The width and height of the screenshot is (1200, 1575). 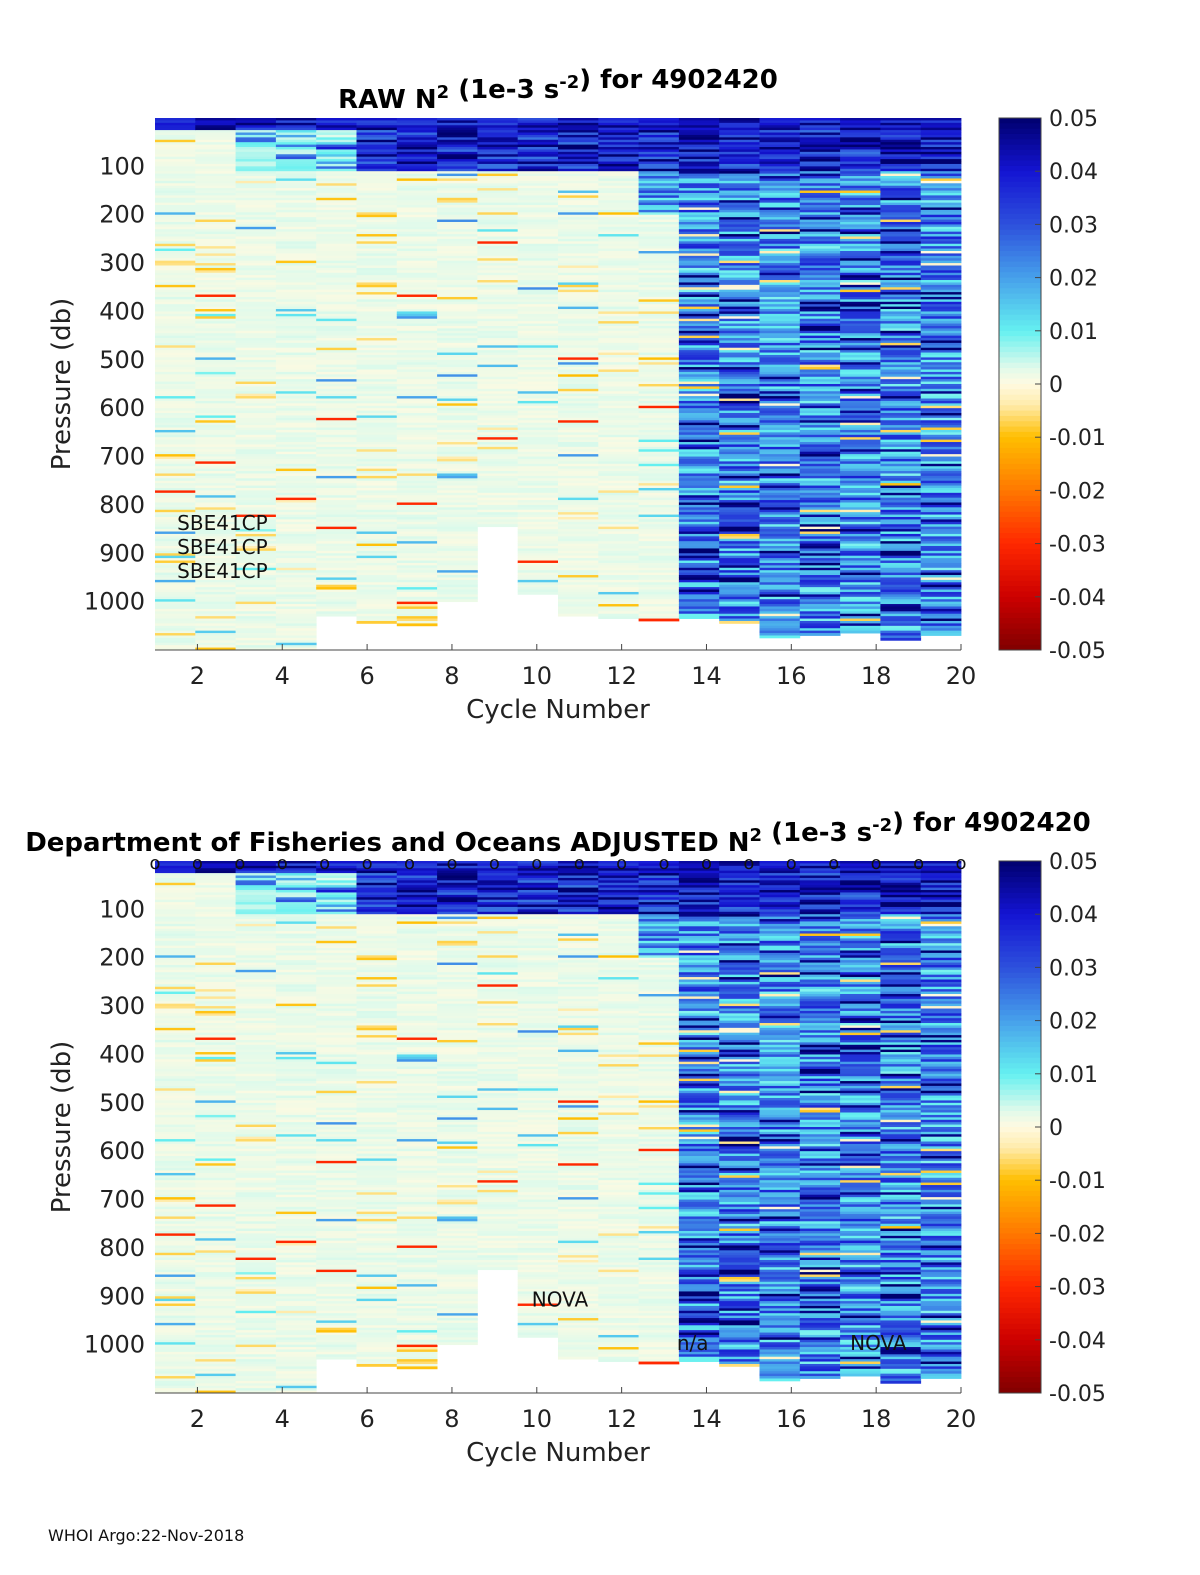 What do you see at coordinates (256, 1127) in the screenshot?
I see `cycle-column` at bounding box center [256, 1127].